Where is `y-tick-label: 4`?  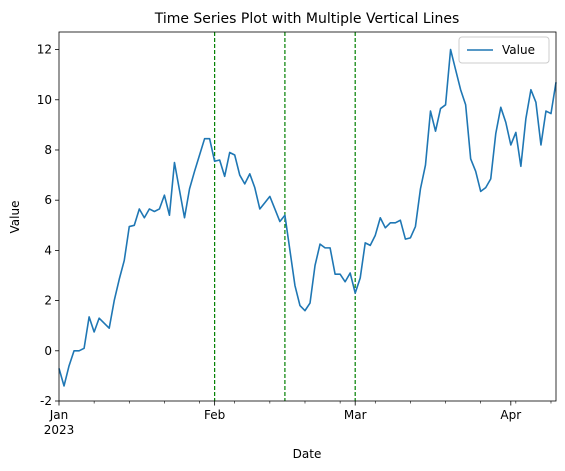 y-tick-label: 4 is located at coordinates (48, 250).